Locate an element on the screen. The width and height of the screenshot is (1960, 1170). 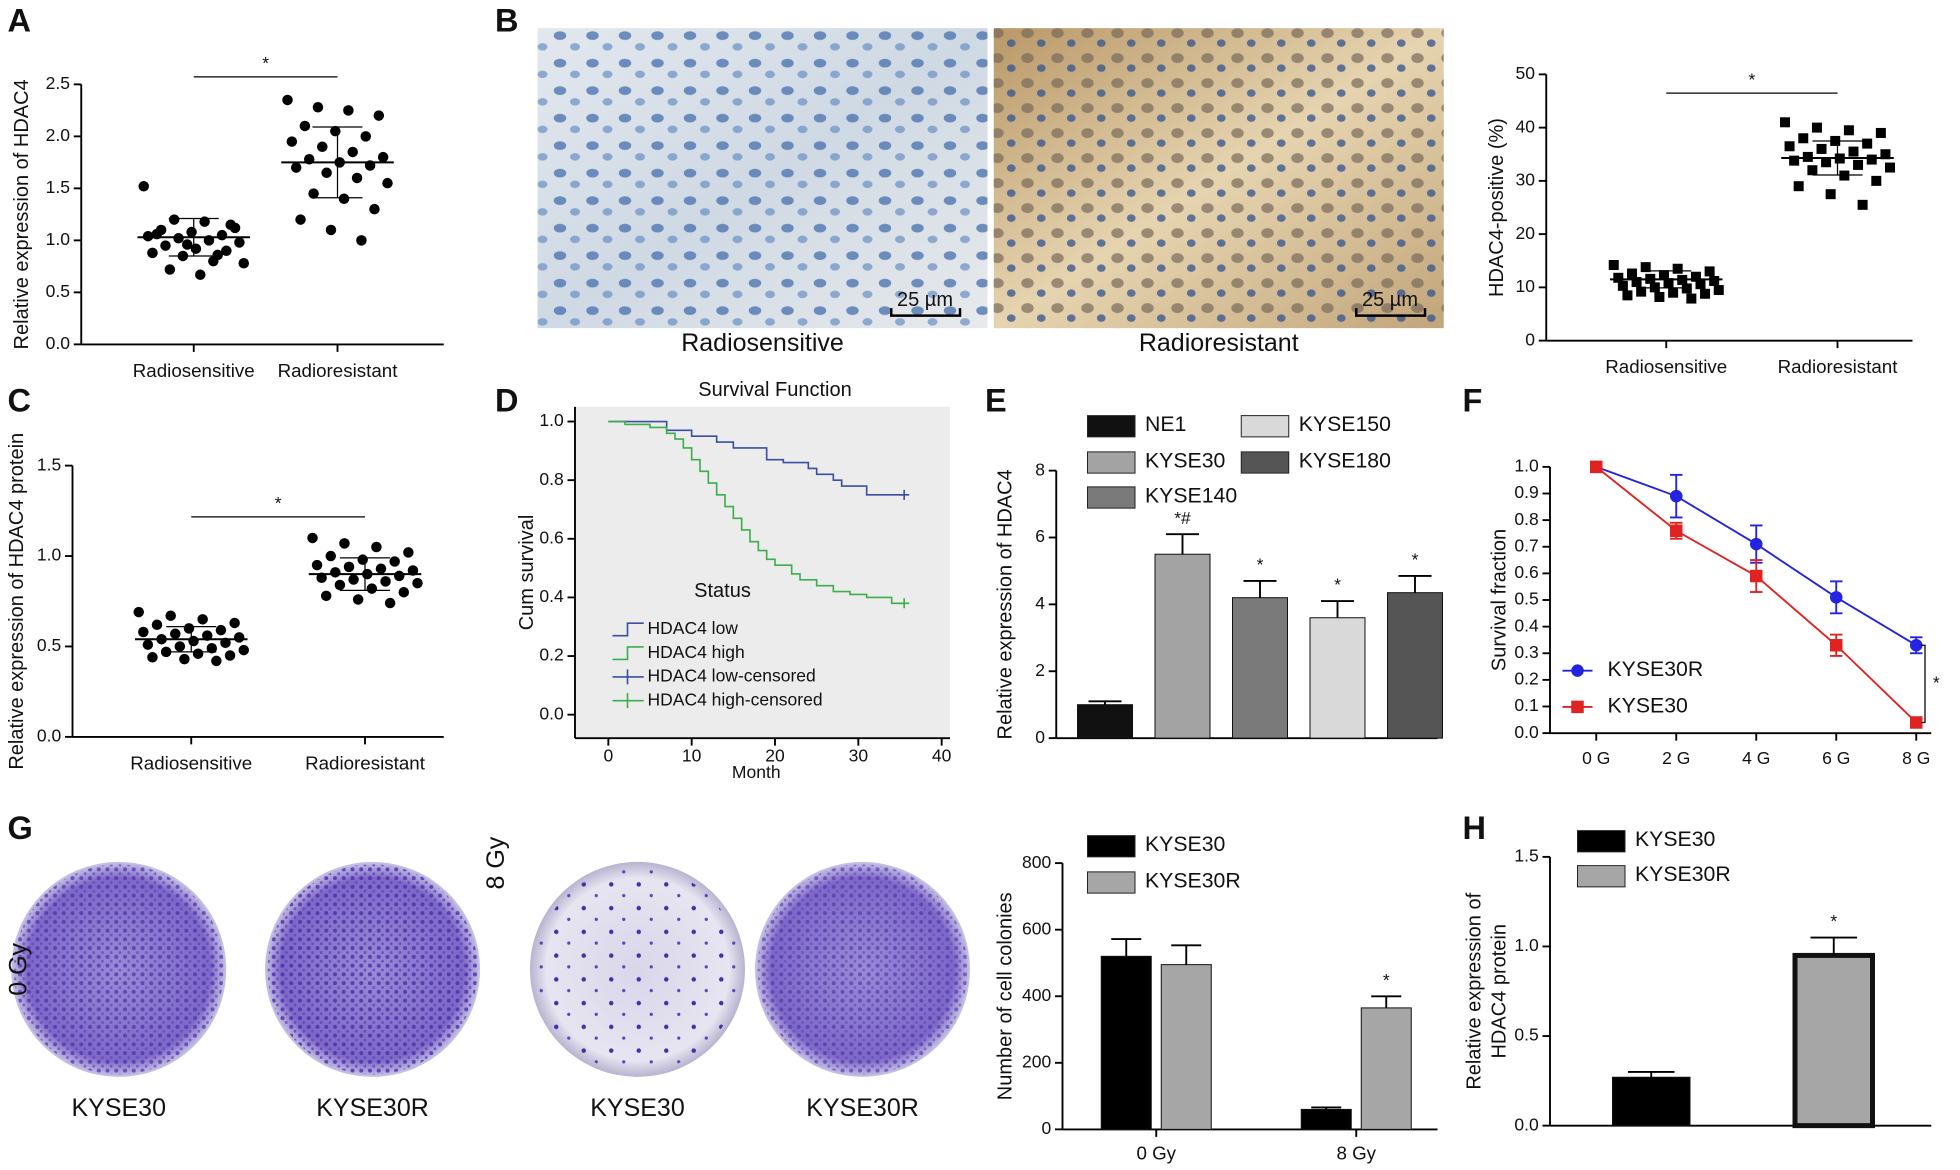
y-axis-label: Relative expression of is located at coordinates (1474, 990).